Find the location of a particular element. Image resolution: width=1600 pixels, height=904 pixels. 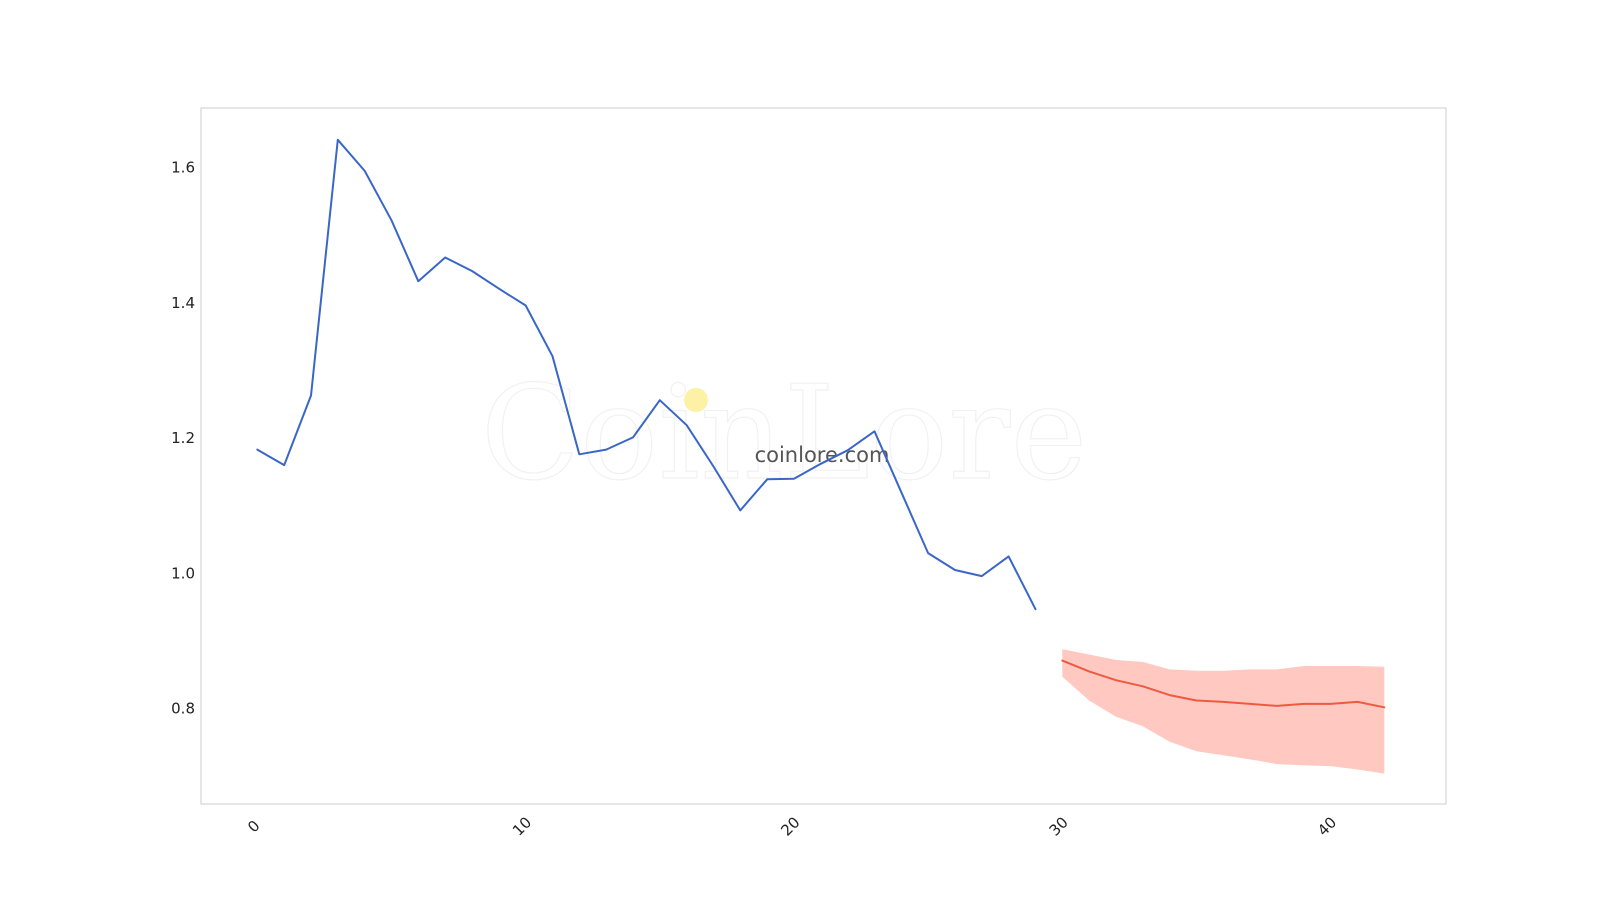

x-tick-label: 20 is located at coordinates (790, 826).